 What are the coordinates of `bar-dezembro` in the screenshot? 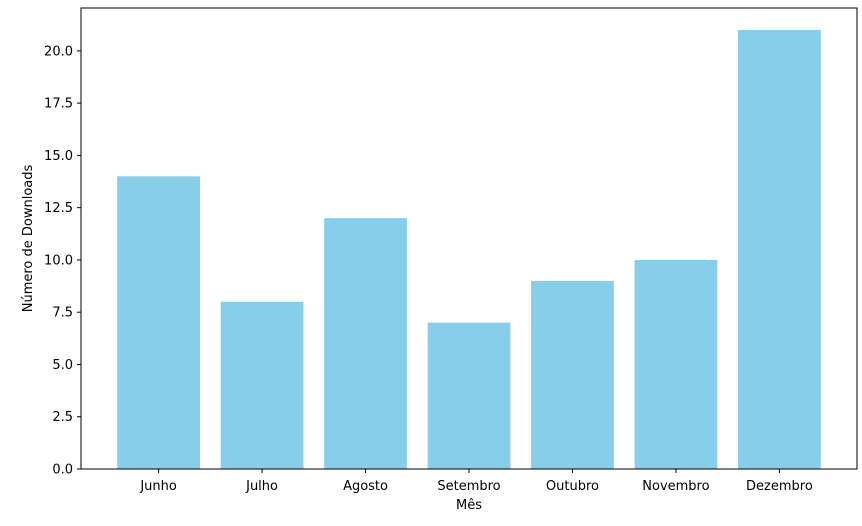 It's located at (779, 249).